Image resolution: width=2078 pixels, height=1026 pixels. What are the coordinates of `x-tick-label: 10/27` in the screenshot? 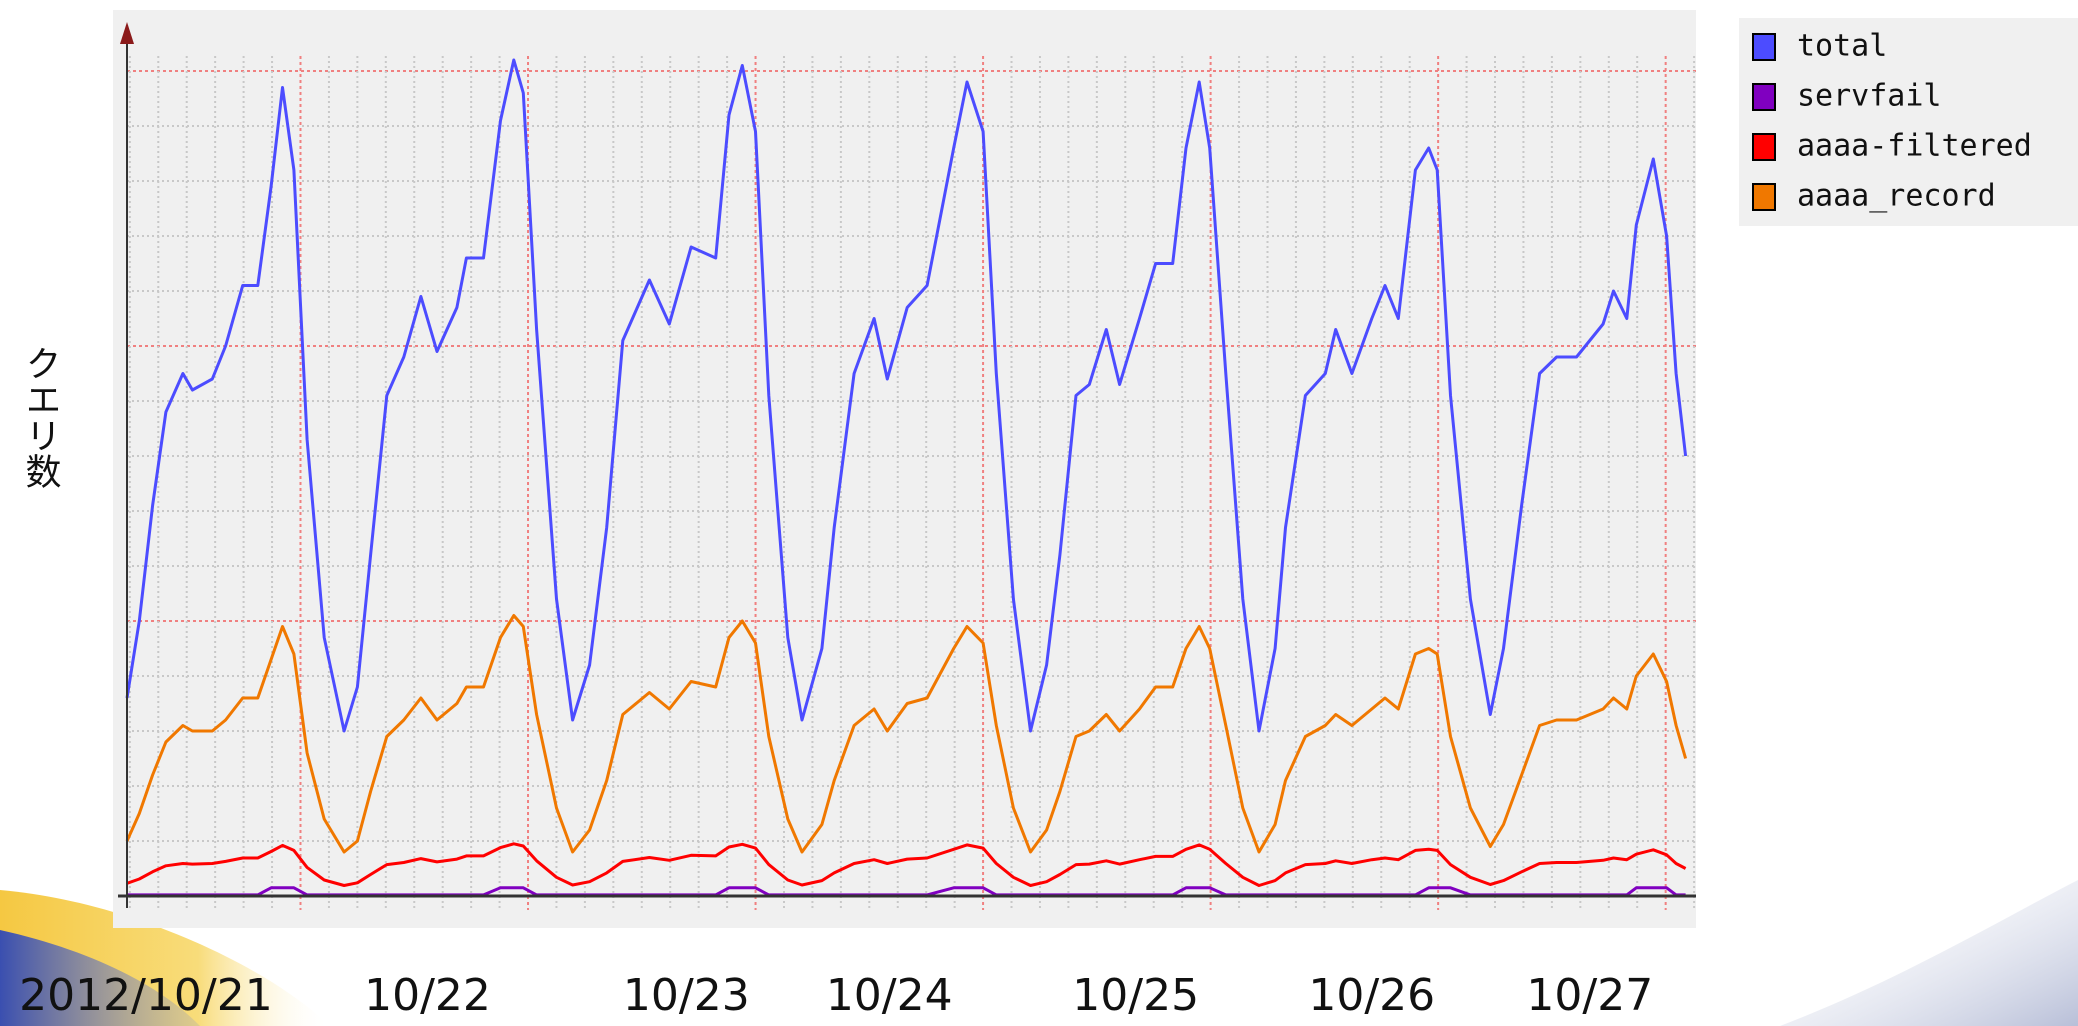 It's located at (1589, 995).